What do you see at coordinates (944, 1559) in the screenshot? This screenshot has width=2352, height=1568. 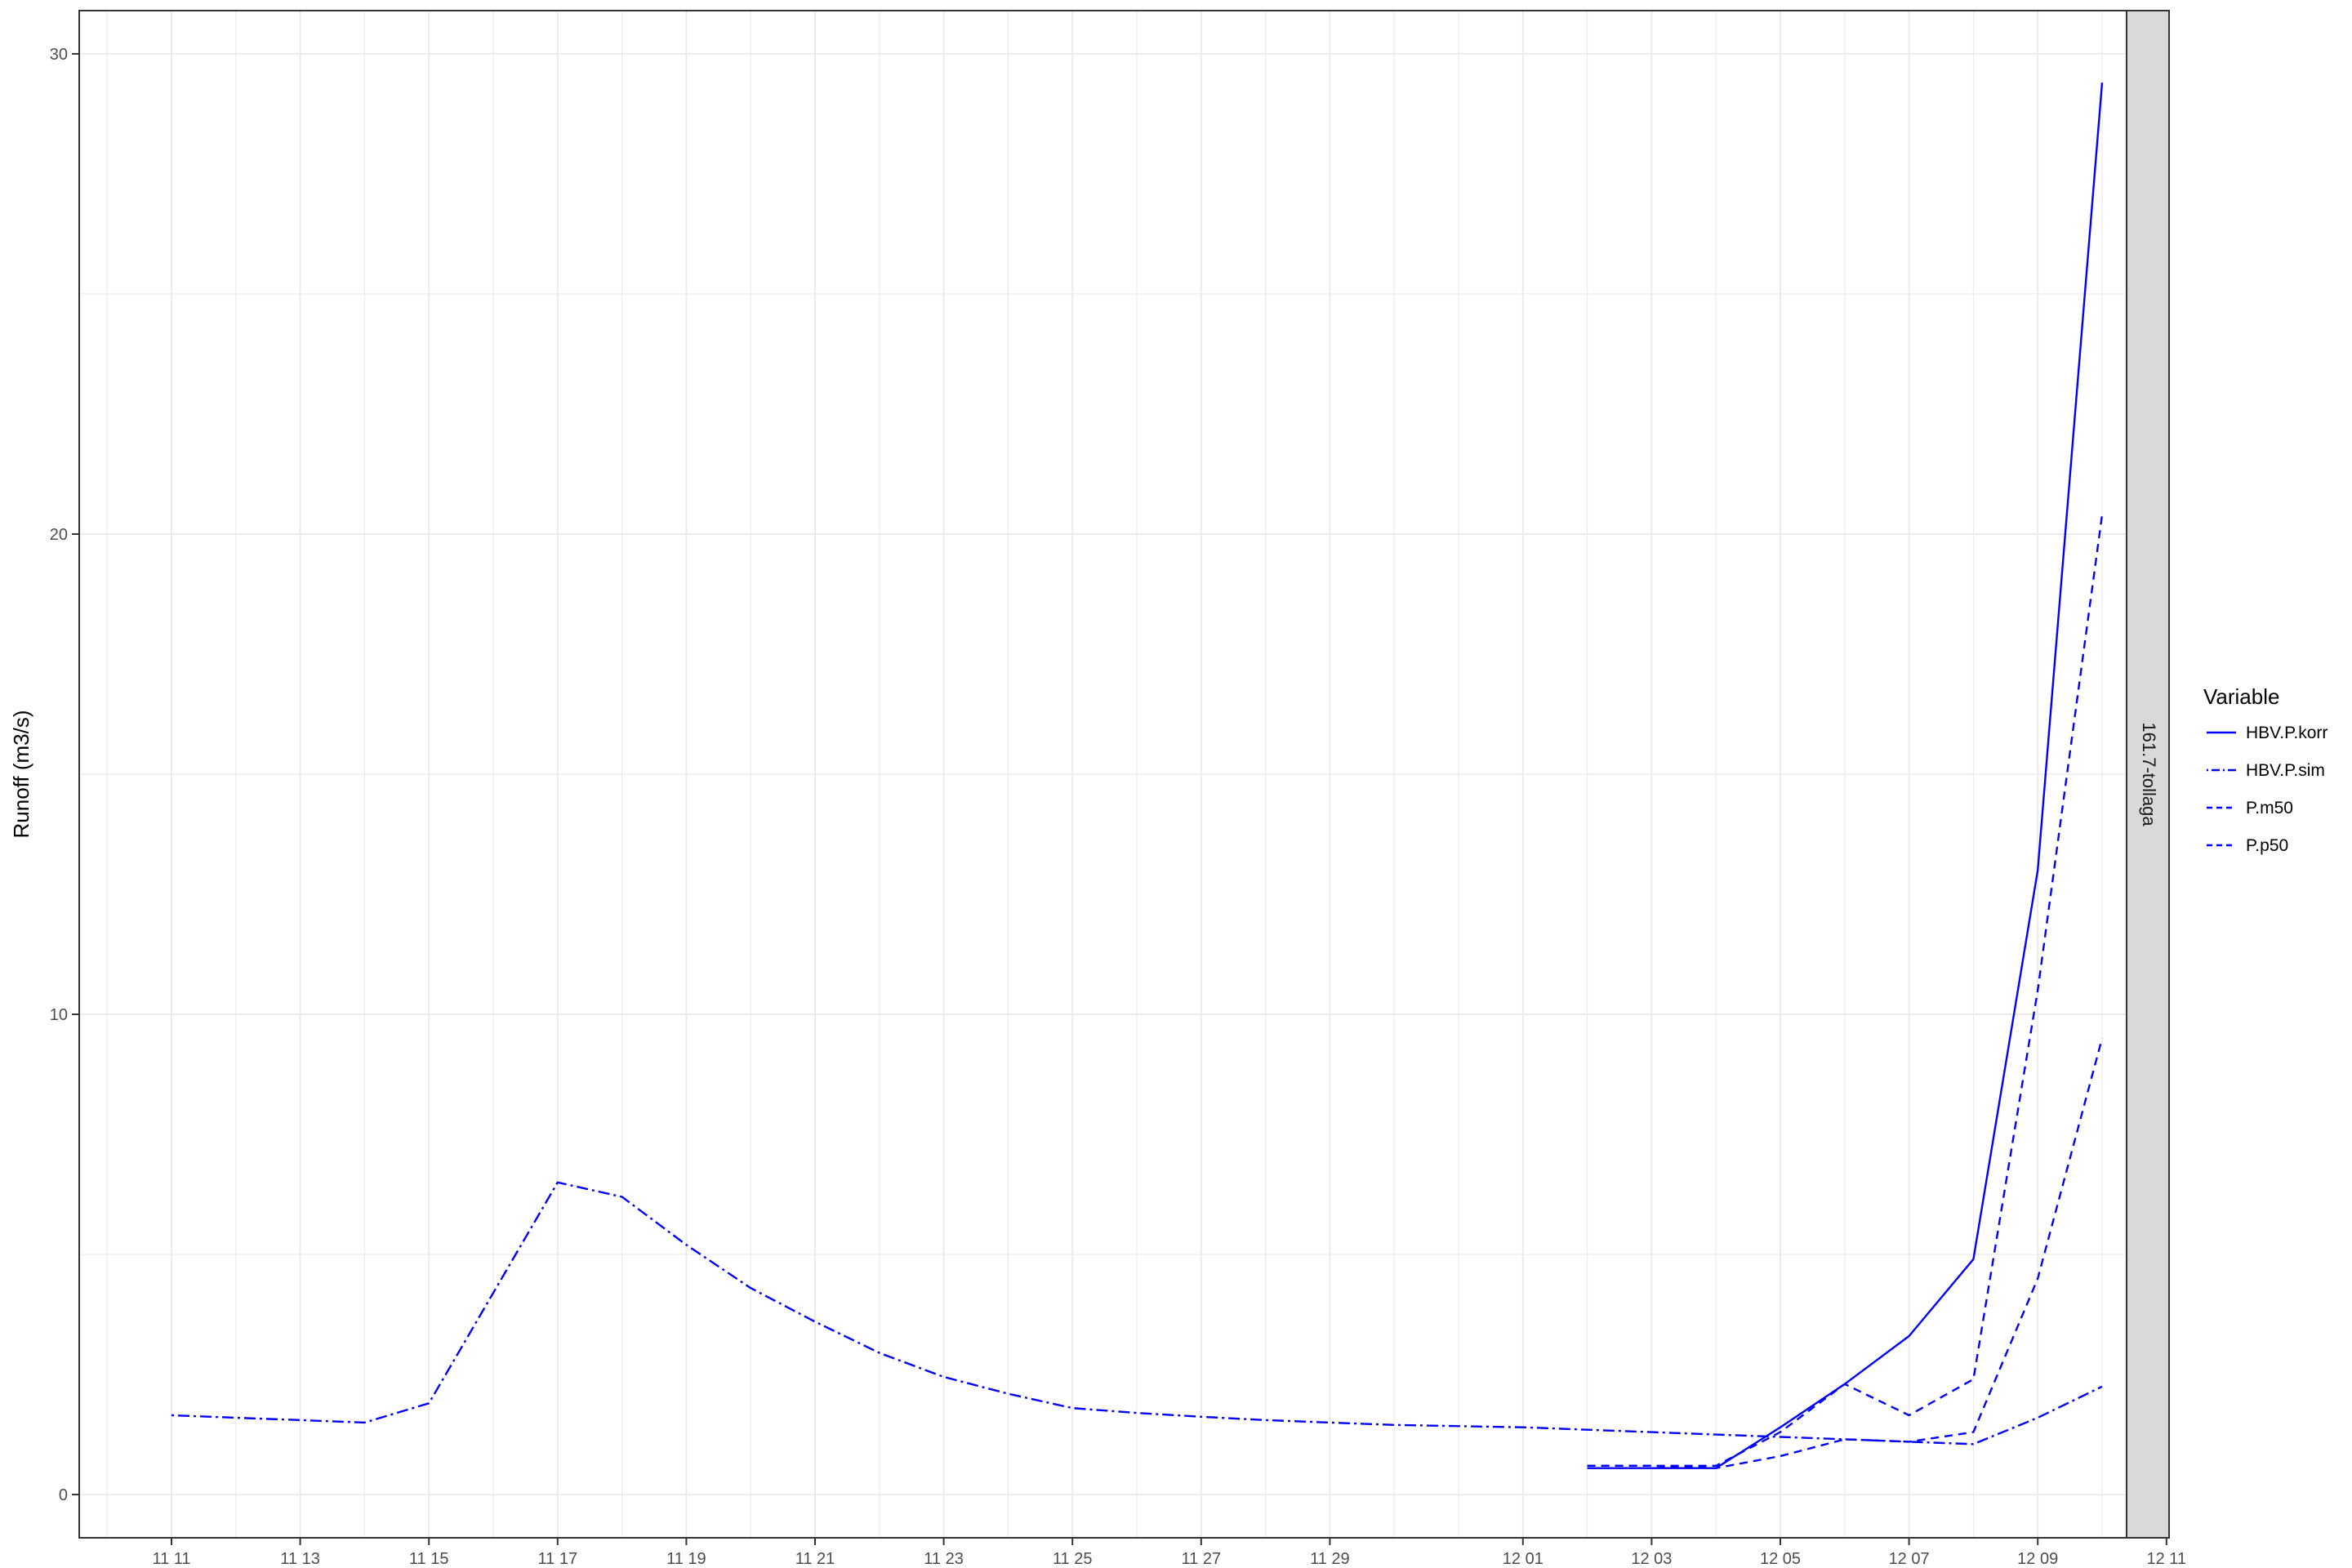 I see `x-tick-label: 11 23` at bounding box center [944, 1559].